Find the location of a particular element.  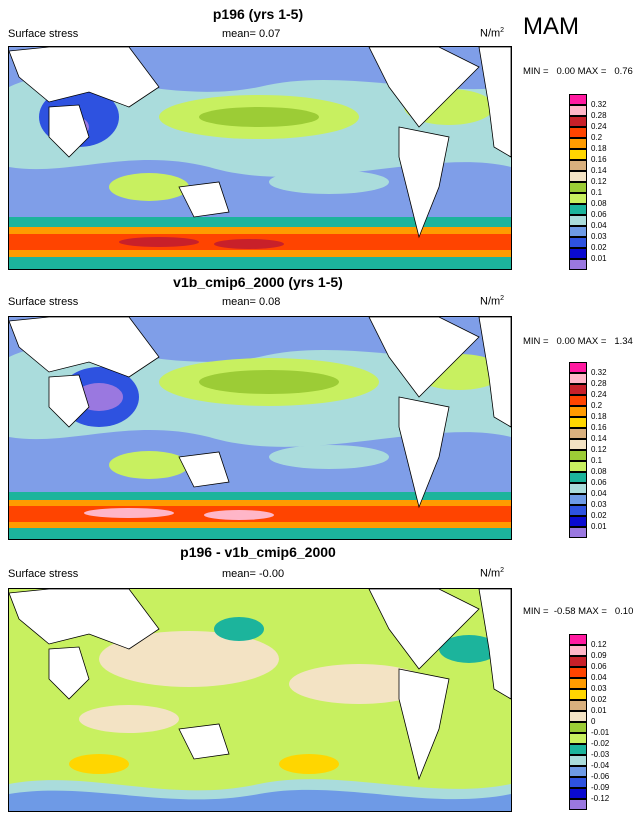

colorbar-label: -0.03 is located at coordinates (600, 754).